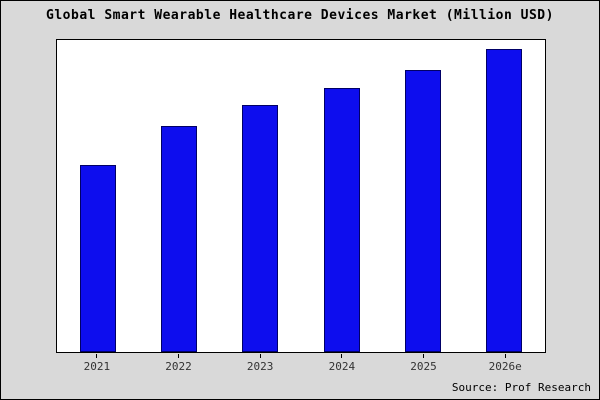 Image resolution: width=600 pixels, height=400 pixels. What do you see at coordinates (260, 228) in the screenshot?
I see `bar-2023` at bounding box center [260, 228].